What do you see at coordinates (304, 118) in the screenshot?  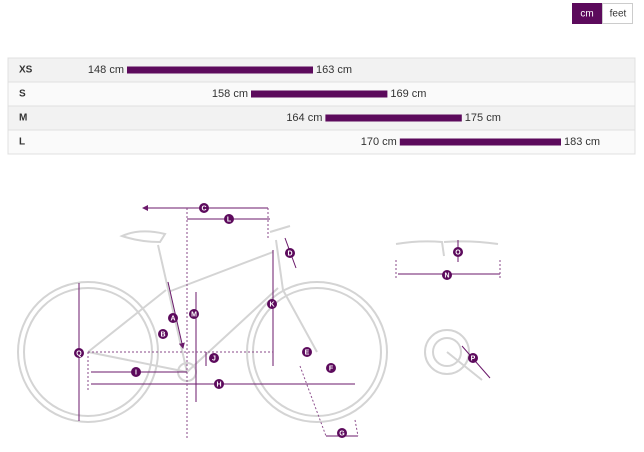 I see `min-label: 164 cm` at bounding box center [304, 118].